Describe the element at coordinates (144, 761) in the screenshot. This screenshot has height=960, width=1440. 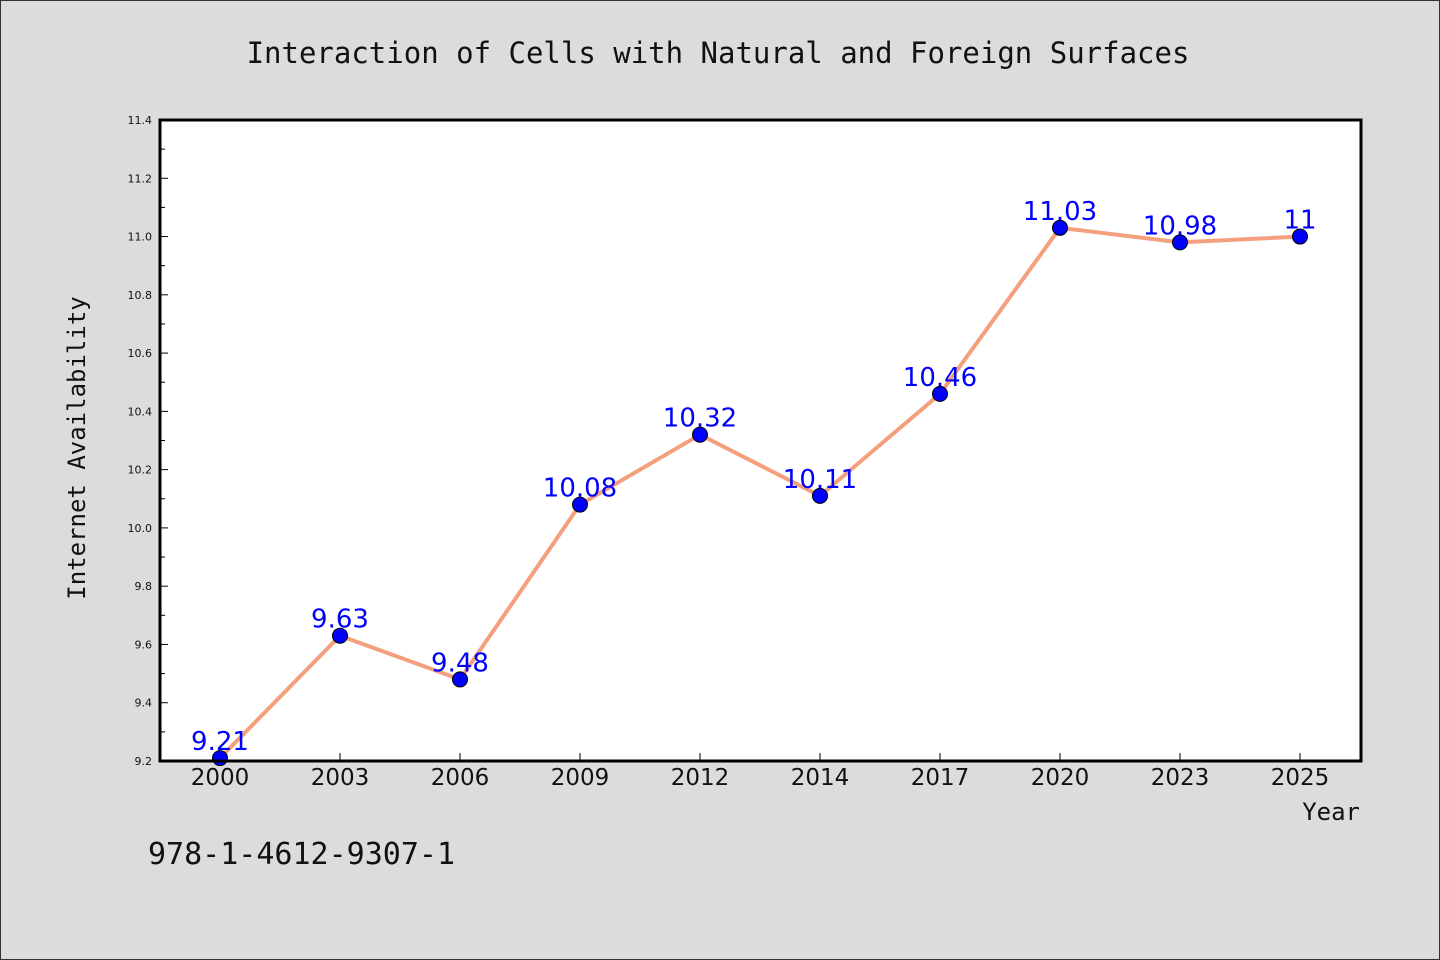
I see `y-tick-label: 9.2` at that location.